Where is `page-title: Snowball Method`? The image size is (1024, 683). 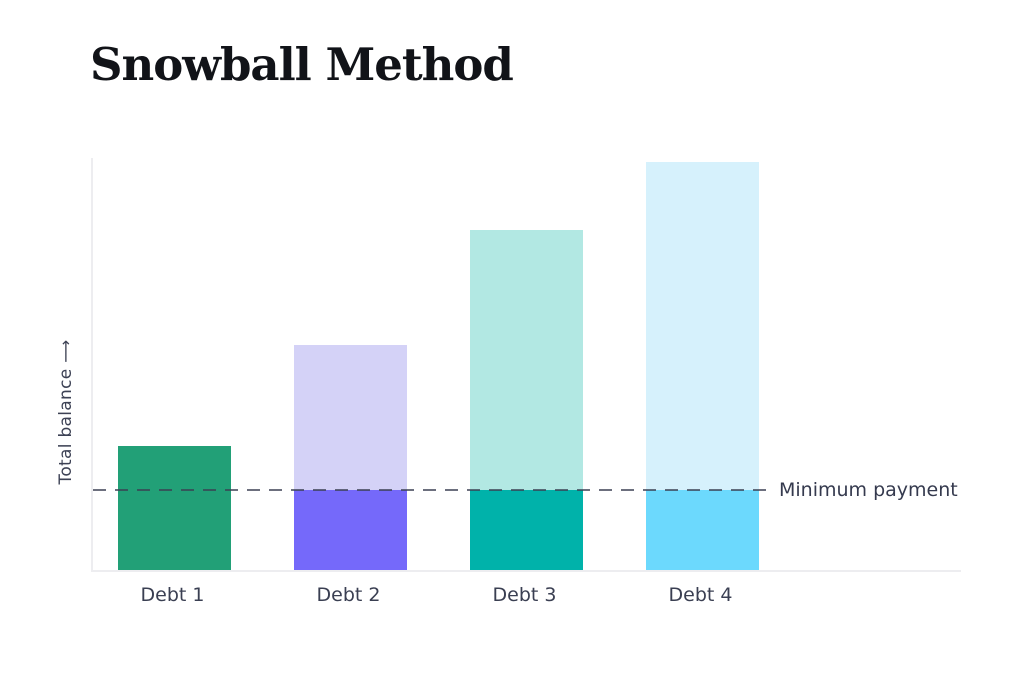 page-title: Snowball Method is located at coordinates (302, 64).